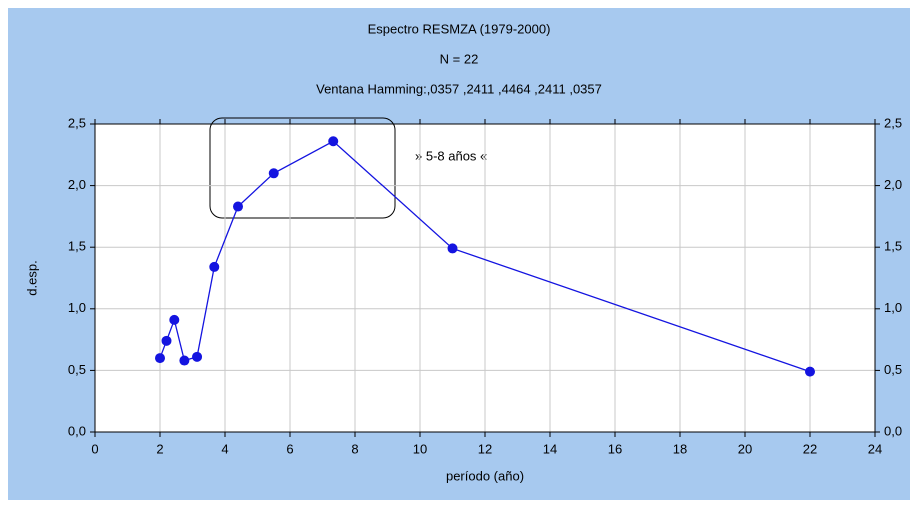  I want to click on y-tick-label: 2,0, so click(77, 184).